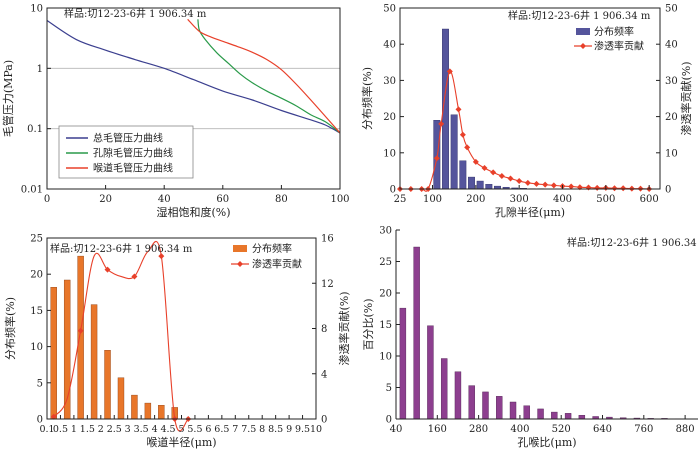  What do you see at coordinates (475, 199) in the screenshot?
I see `x-axis-tick-label: 200` at bounding box center [475, 199].